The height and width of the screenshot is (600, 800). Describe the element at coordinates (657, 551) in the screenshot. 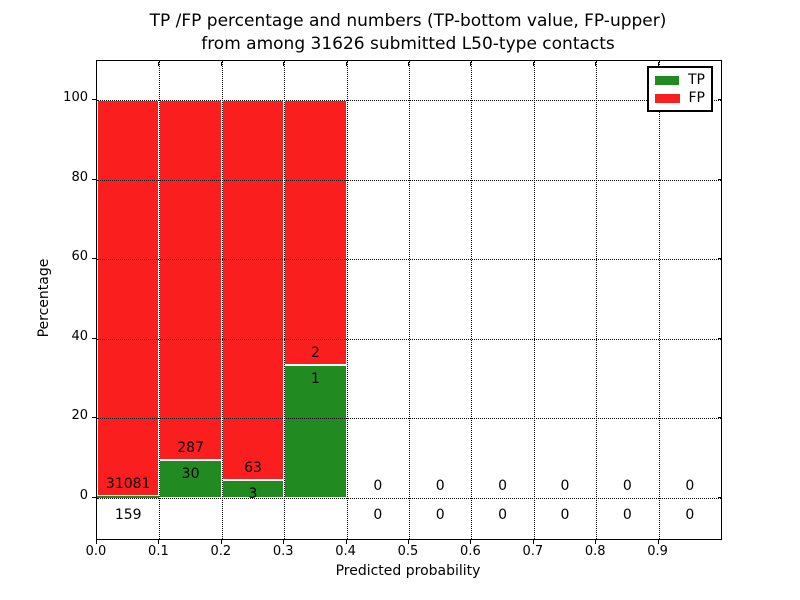

I see `xtick-label-0.9: 0.9` at that location.